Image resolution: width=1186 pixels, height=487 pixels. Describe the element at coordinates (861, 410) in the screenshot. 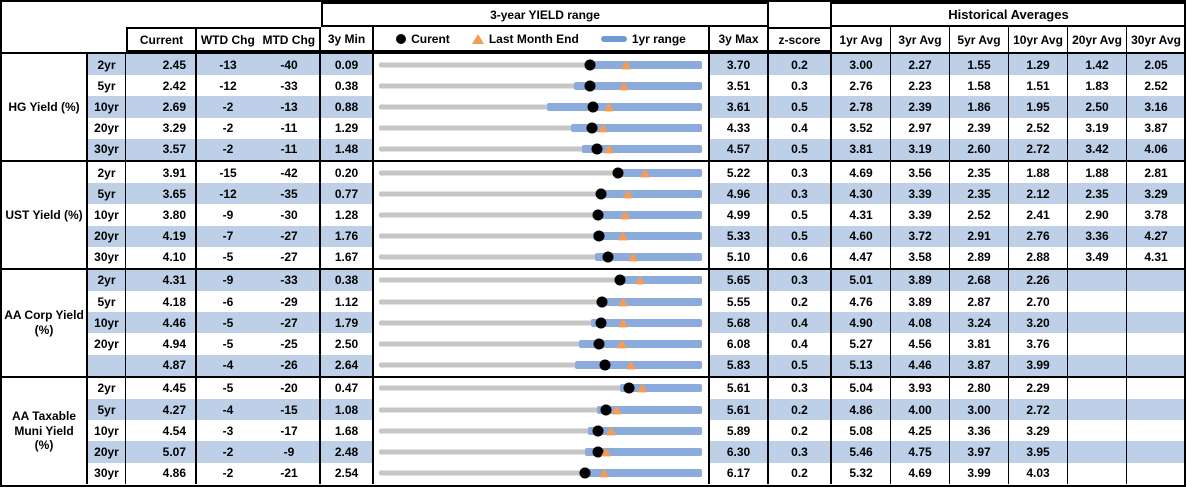

I see `avg-cell: 4.86` at that location.